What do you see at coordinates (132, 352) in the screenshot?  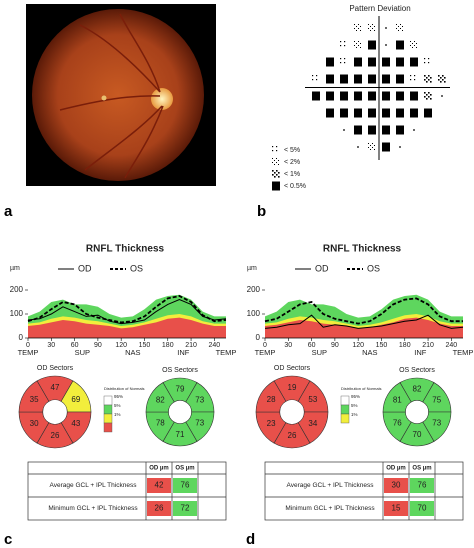 I see `region-label: NAS` at bounding box center [132, 352].